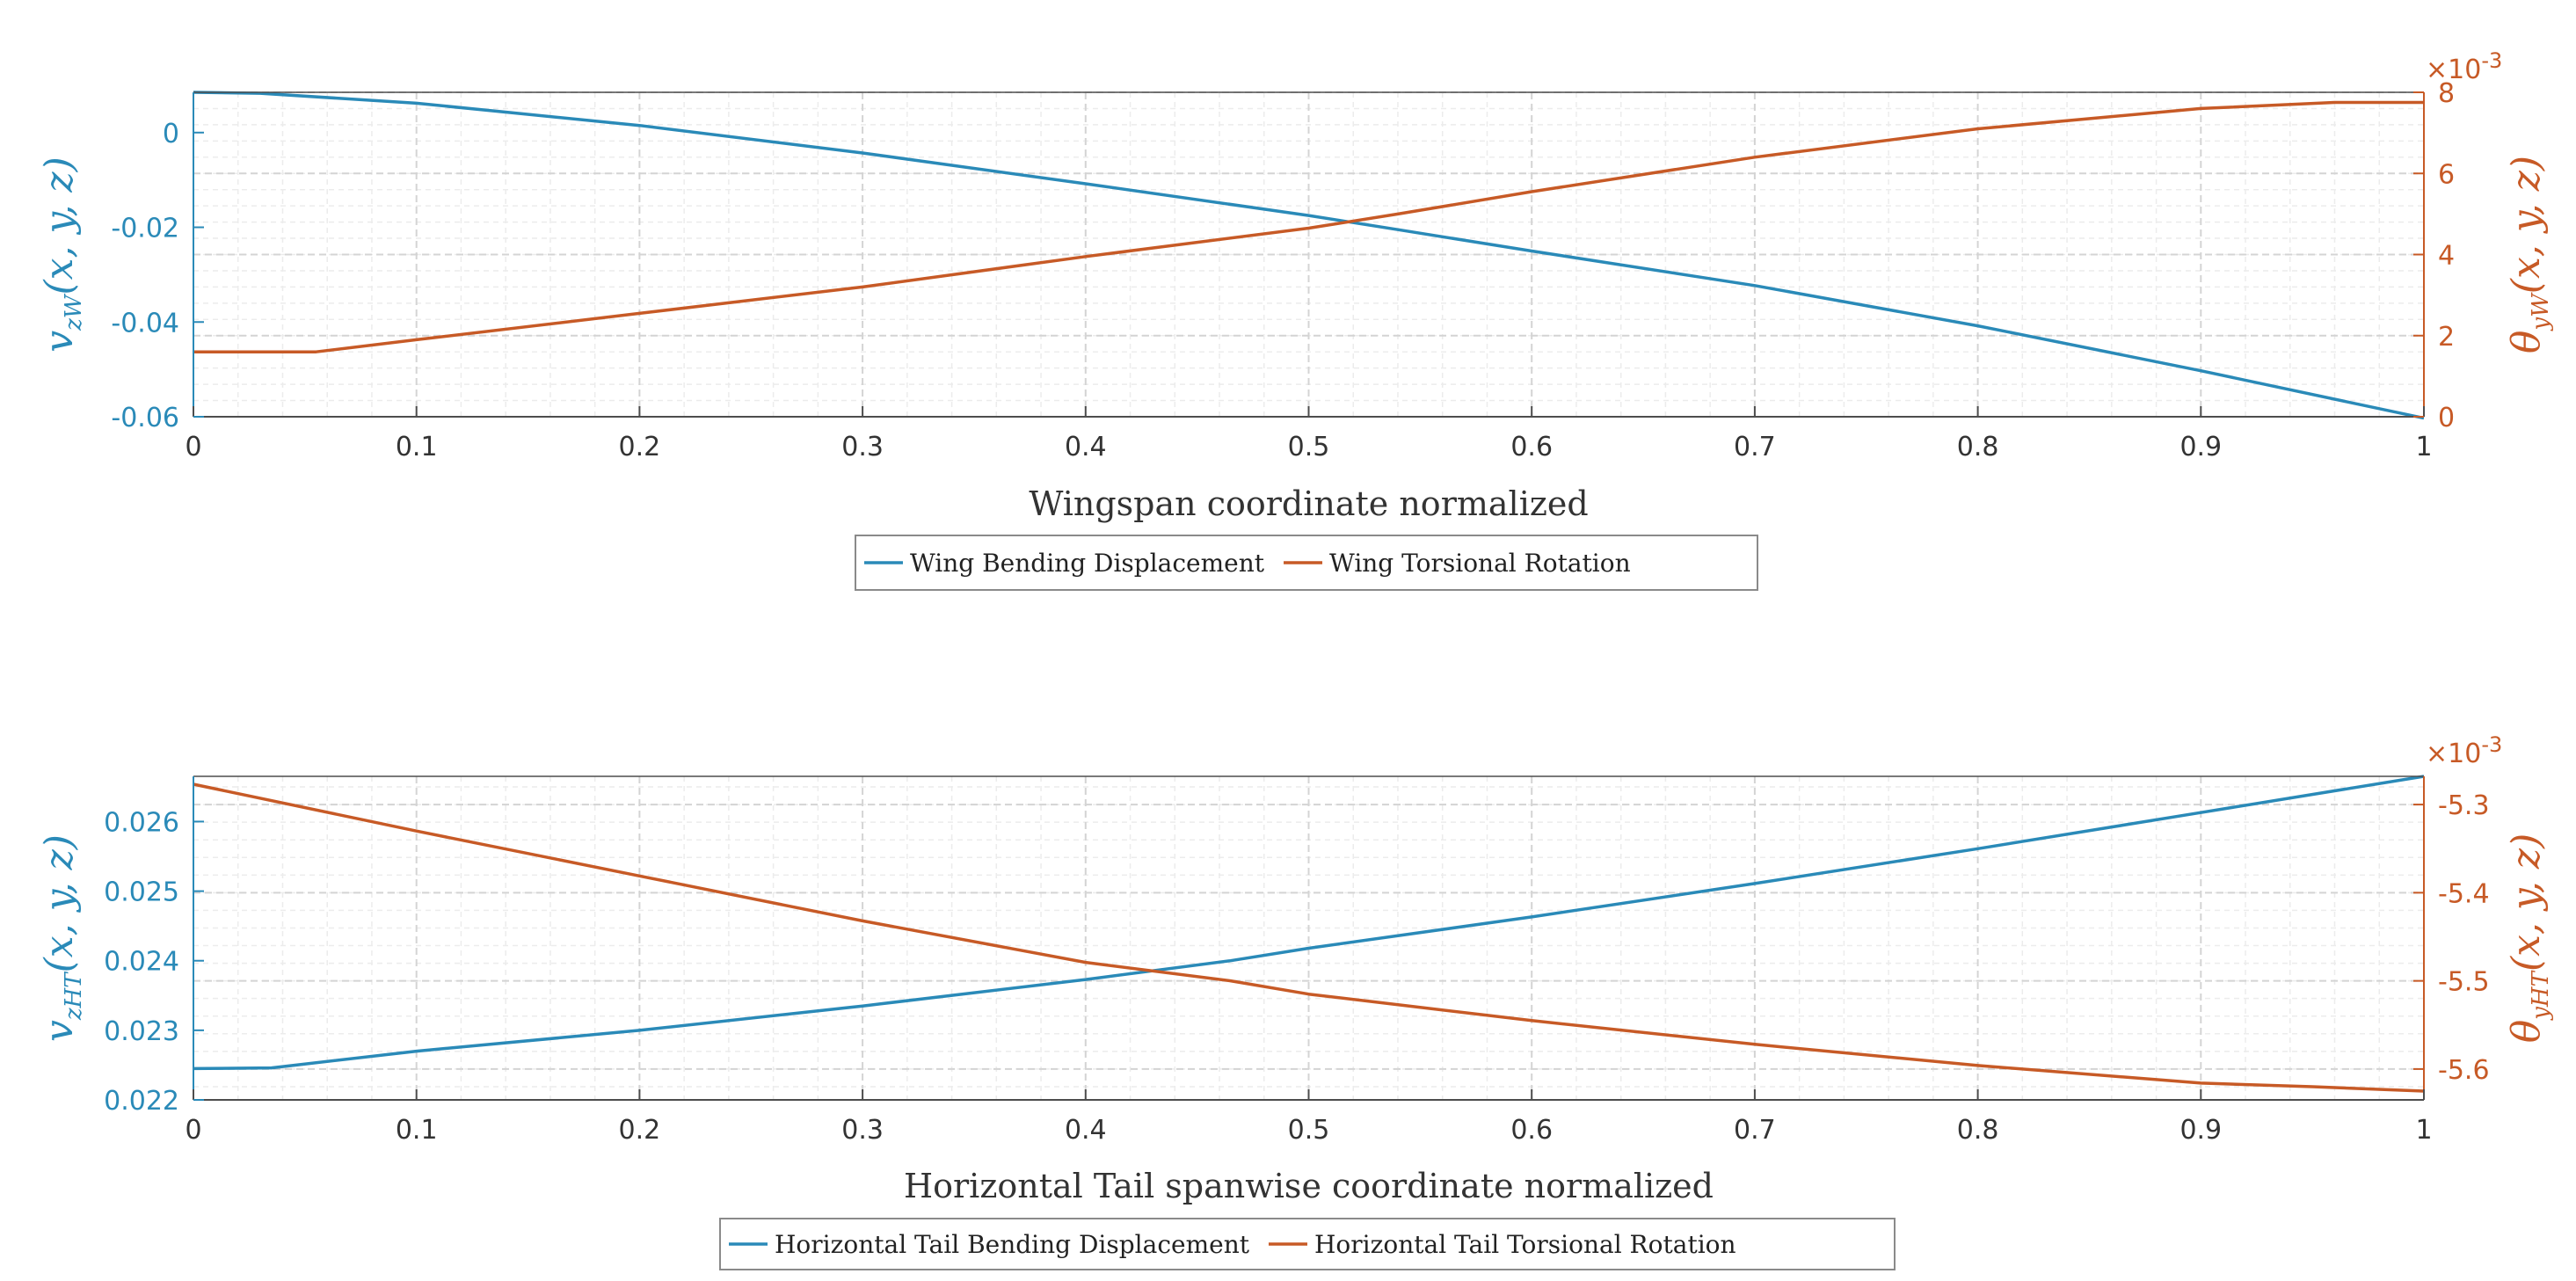 The height and width of the screenshot is (1281, 2576). I want to click on legend-label: Horizontal Tail Torsional Rotation, so click(1525, 1244).